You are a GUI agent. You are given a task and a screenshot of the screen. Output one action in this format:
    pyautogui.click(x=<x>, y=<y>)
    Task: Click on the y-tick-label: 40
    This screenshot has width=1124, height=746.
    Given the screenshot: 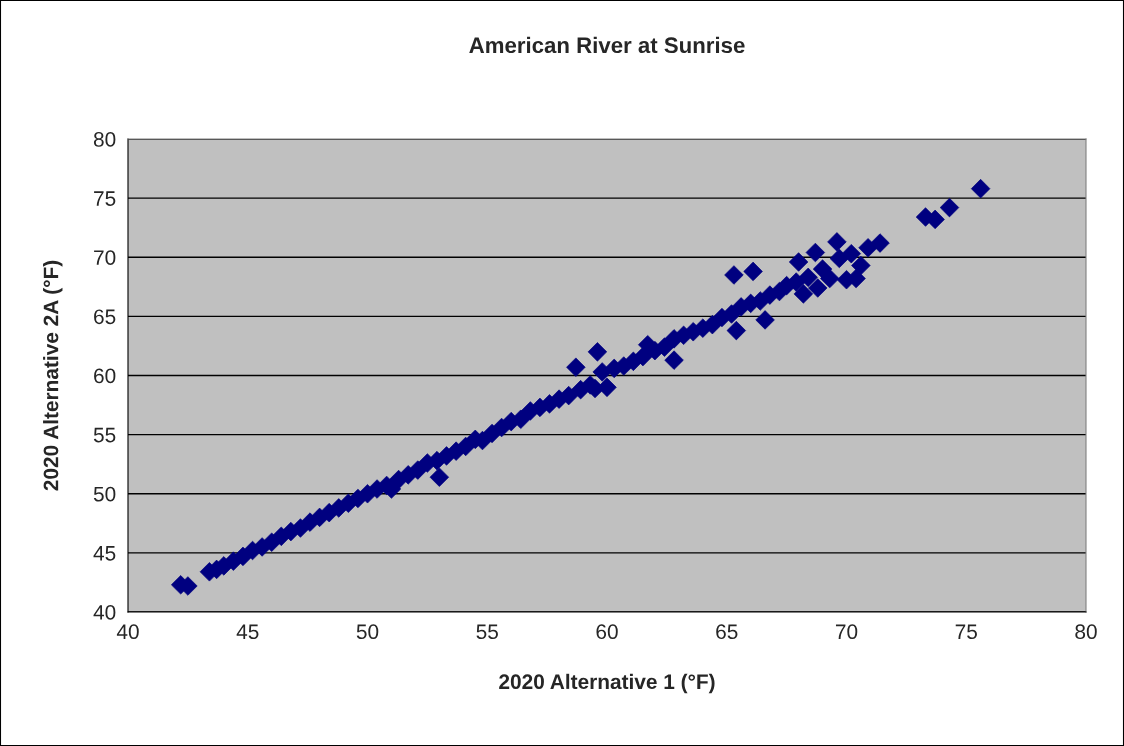 What is the action you would take?
    pyautogui.click(x=104, y=612)
    